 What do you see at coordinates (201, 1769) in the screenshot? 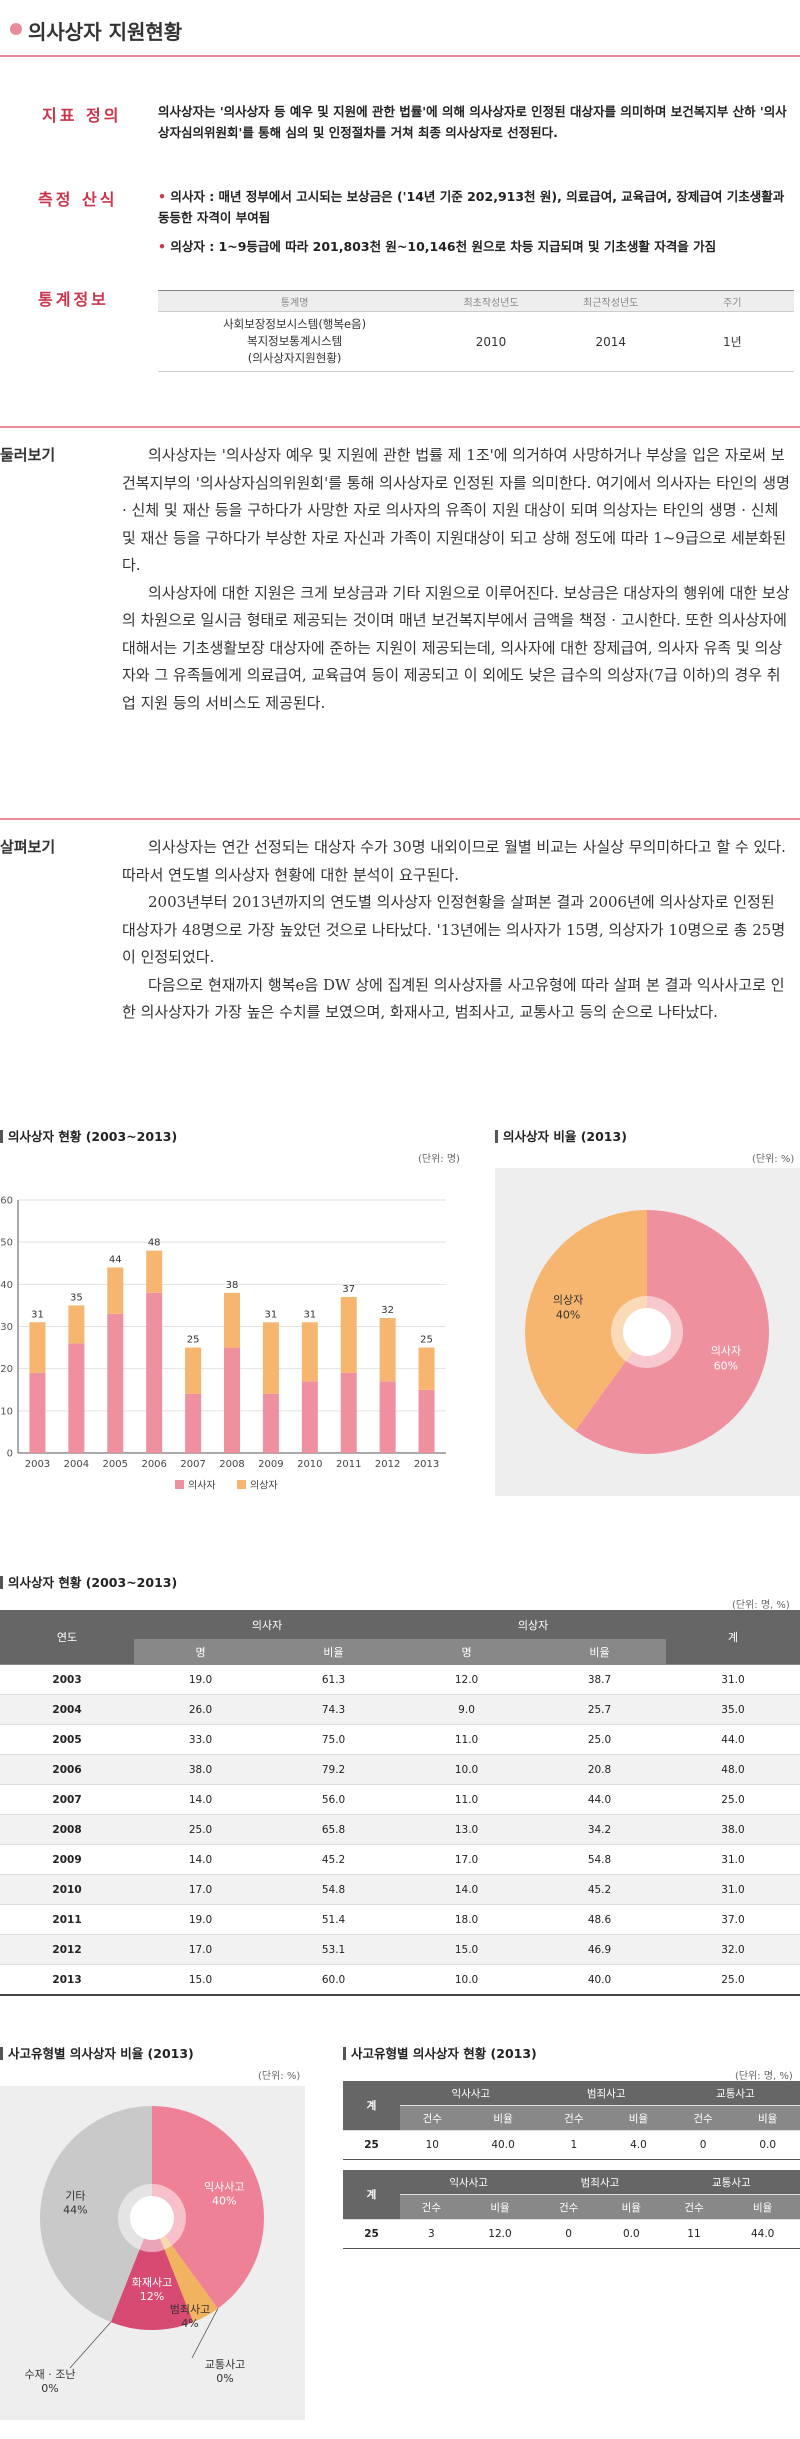
I see `table-cell: 38.0` at bounding box center [201, 1769].